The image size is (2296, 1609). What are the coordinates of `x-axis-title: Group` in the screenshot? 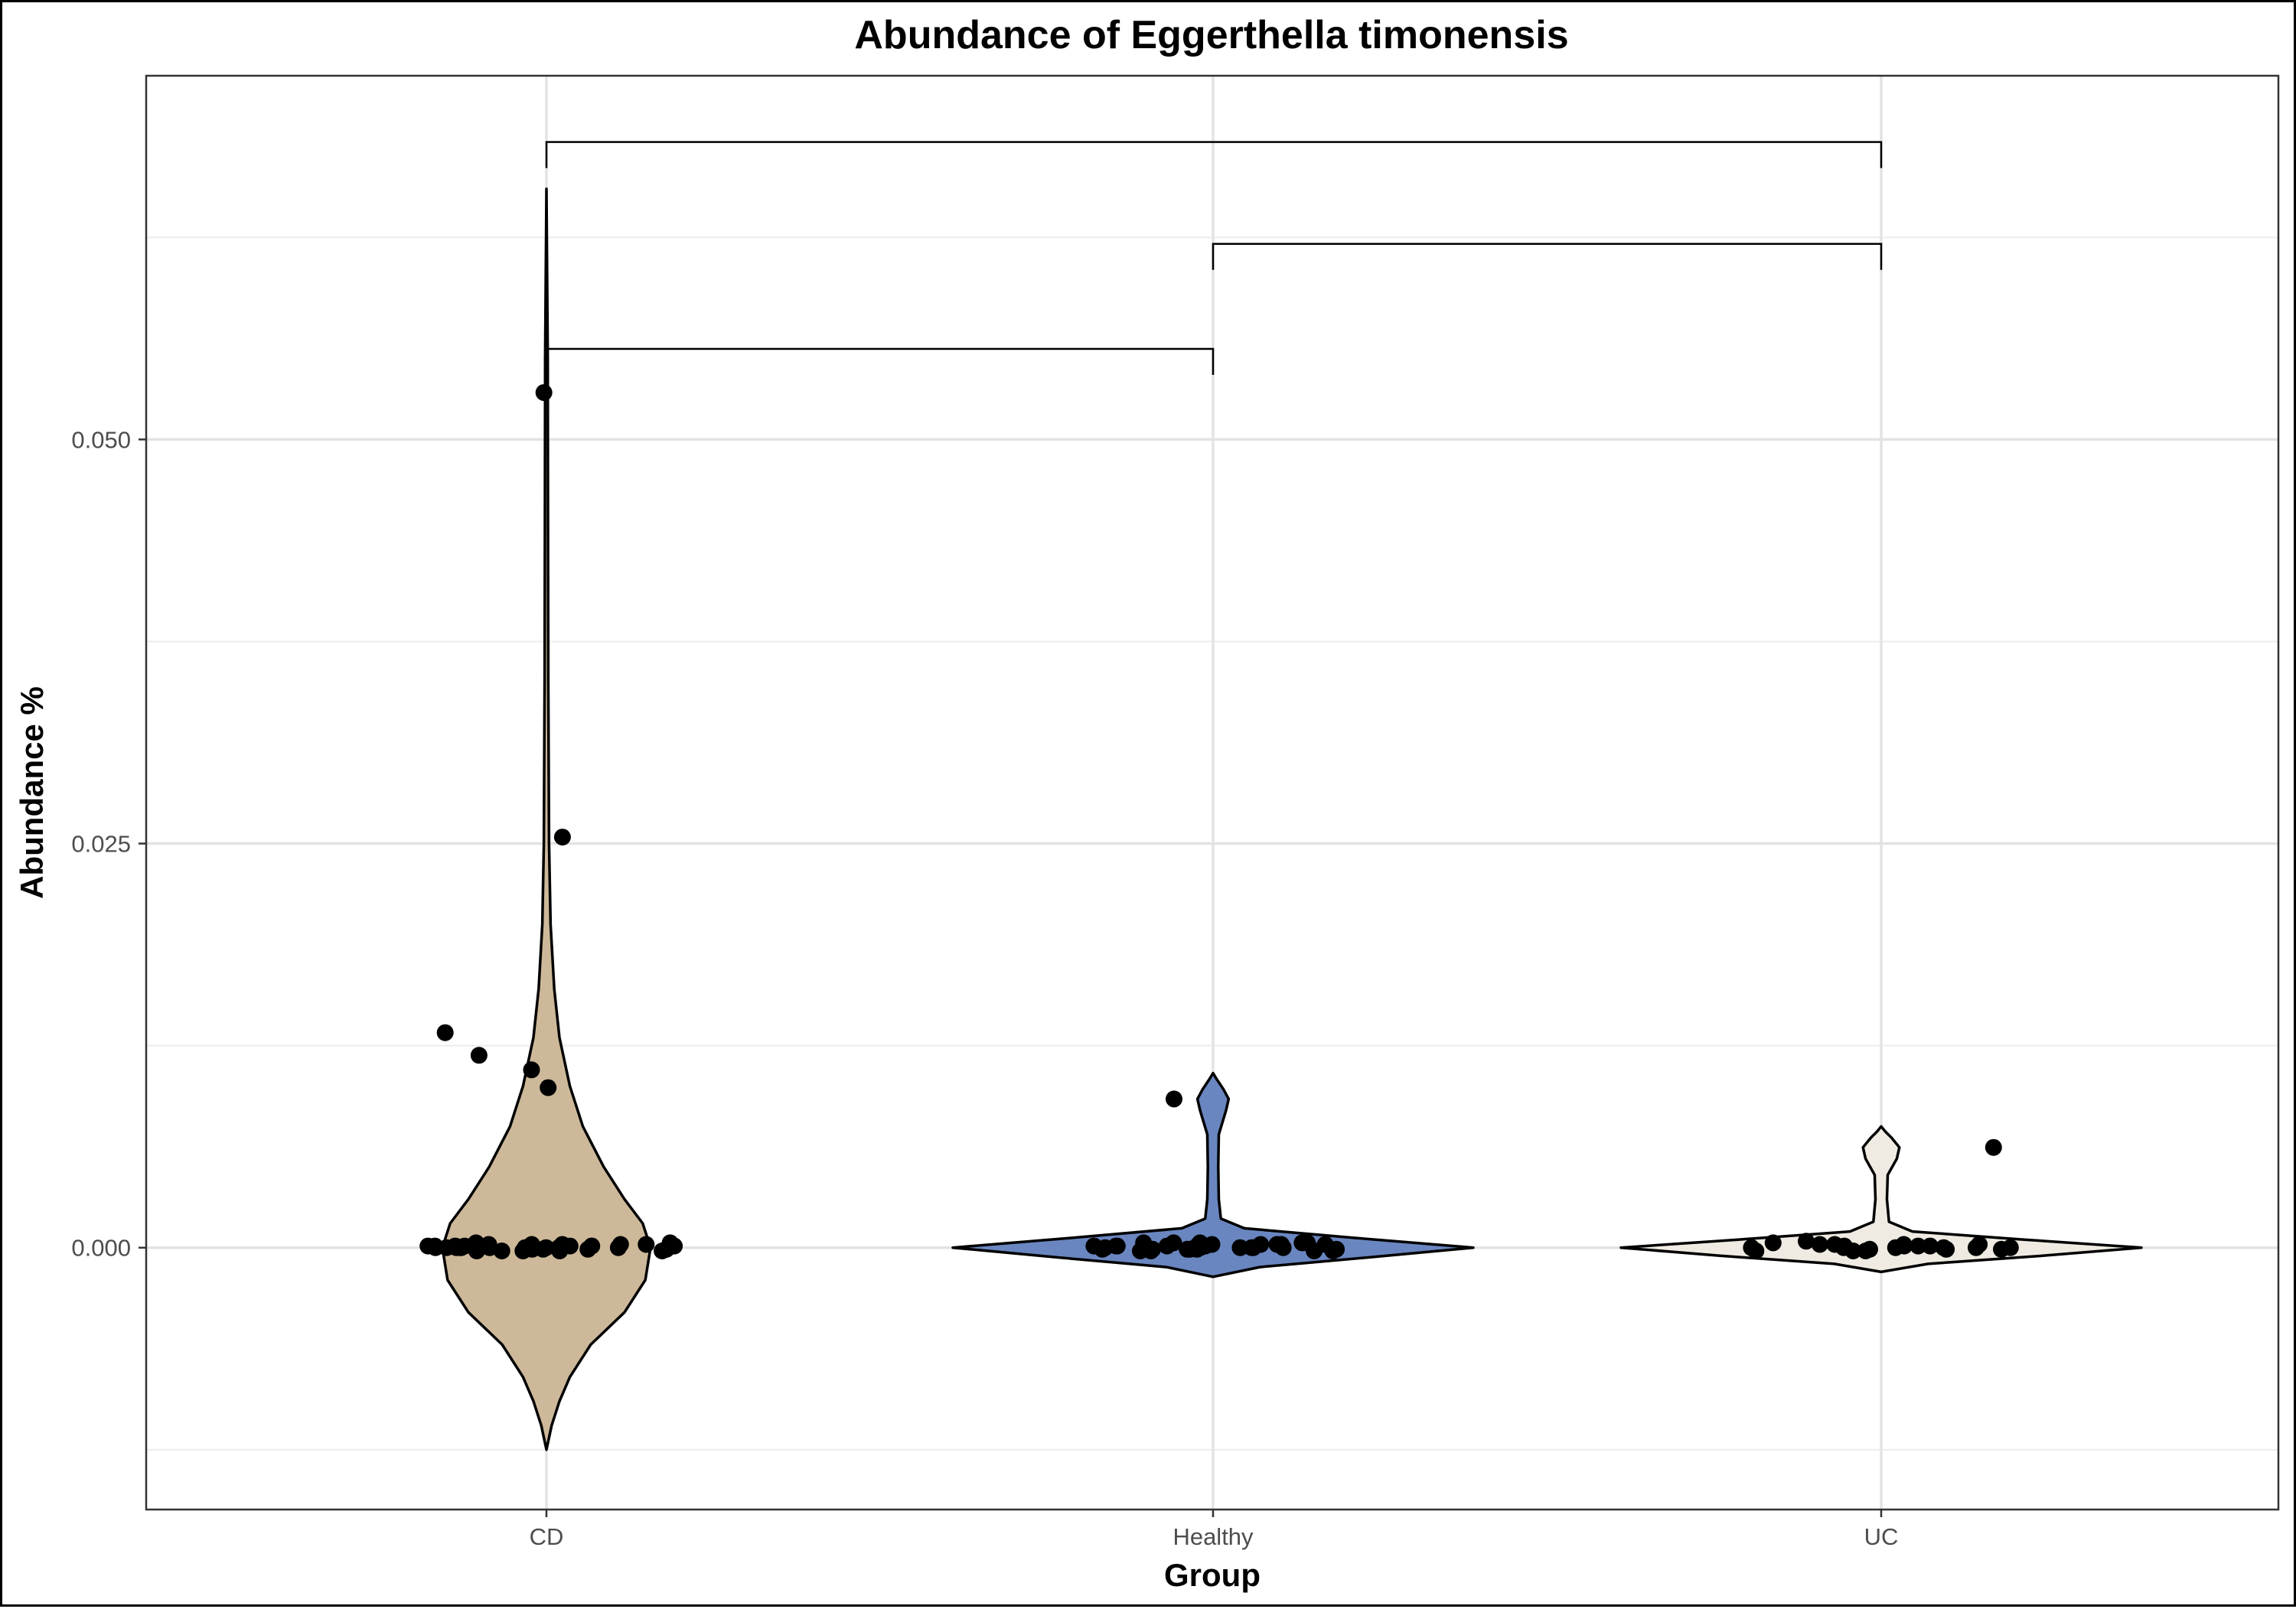 It's located at (1212, 1575).